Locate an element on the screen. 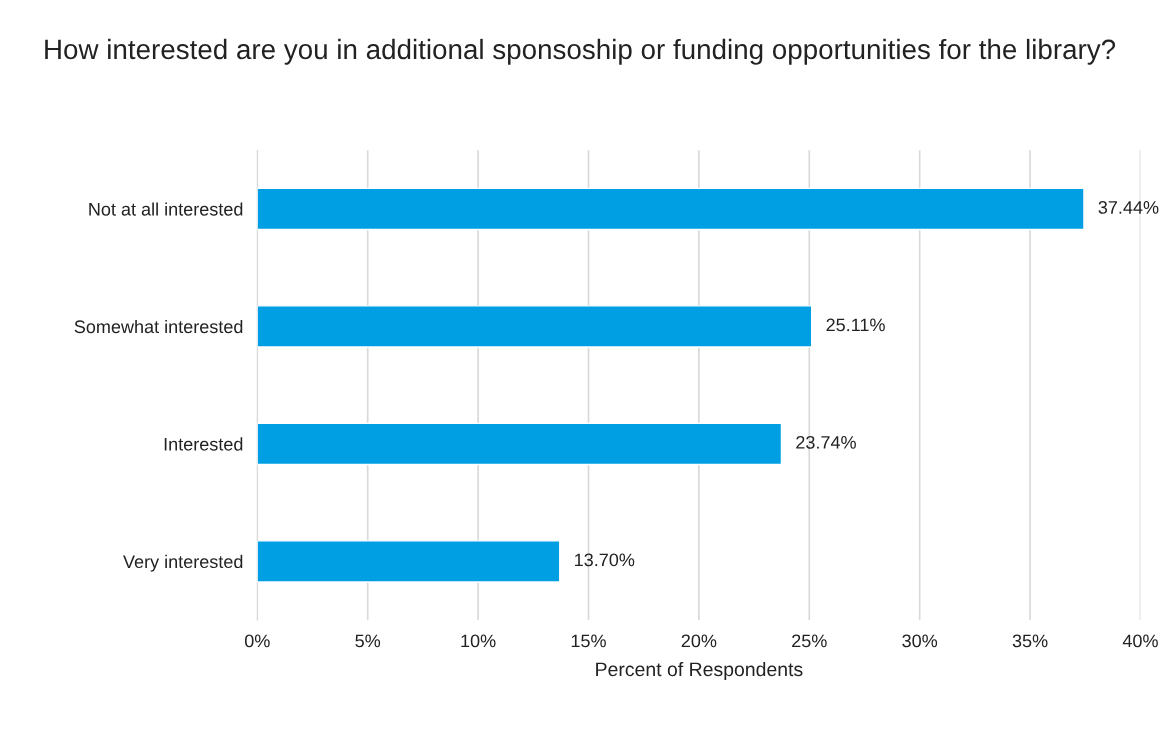  x-axis-title: Percent of Respondents is located at coordinates (699, 671).